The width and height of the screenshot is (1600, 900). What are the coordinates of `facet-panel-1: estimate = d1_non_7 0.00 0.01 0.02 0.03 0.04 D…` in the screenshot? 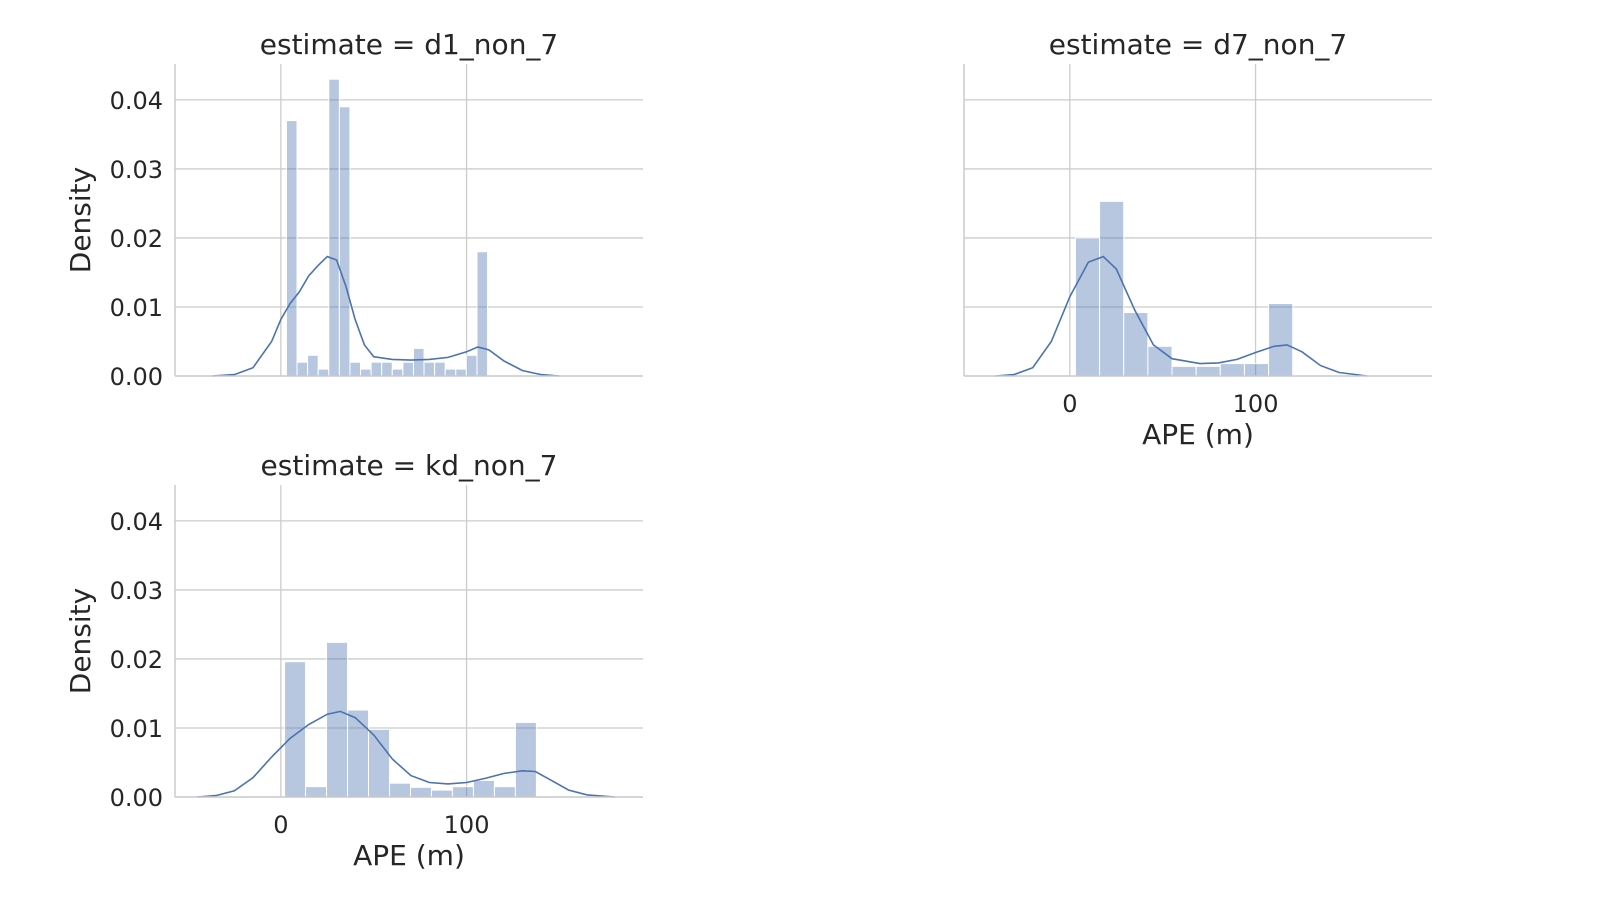 It's located at (353, 209).